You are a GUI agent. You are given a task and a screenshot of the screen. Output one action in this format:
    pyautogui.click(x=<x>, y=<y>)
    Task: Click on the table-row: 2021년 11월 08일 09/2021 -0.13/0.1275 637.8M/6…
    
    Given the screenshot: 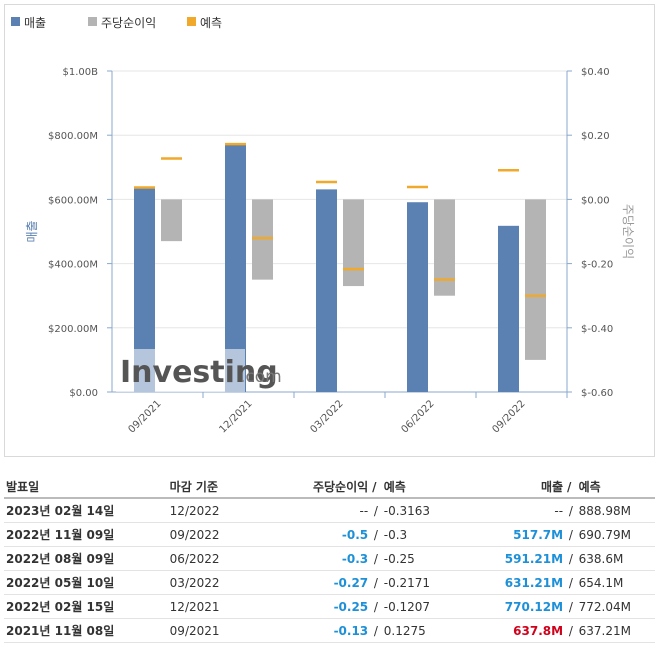 What is the action you would take?
    pyautogui.click(x=329, y=630)
    